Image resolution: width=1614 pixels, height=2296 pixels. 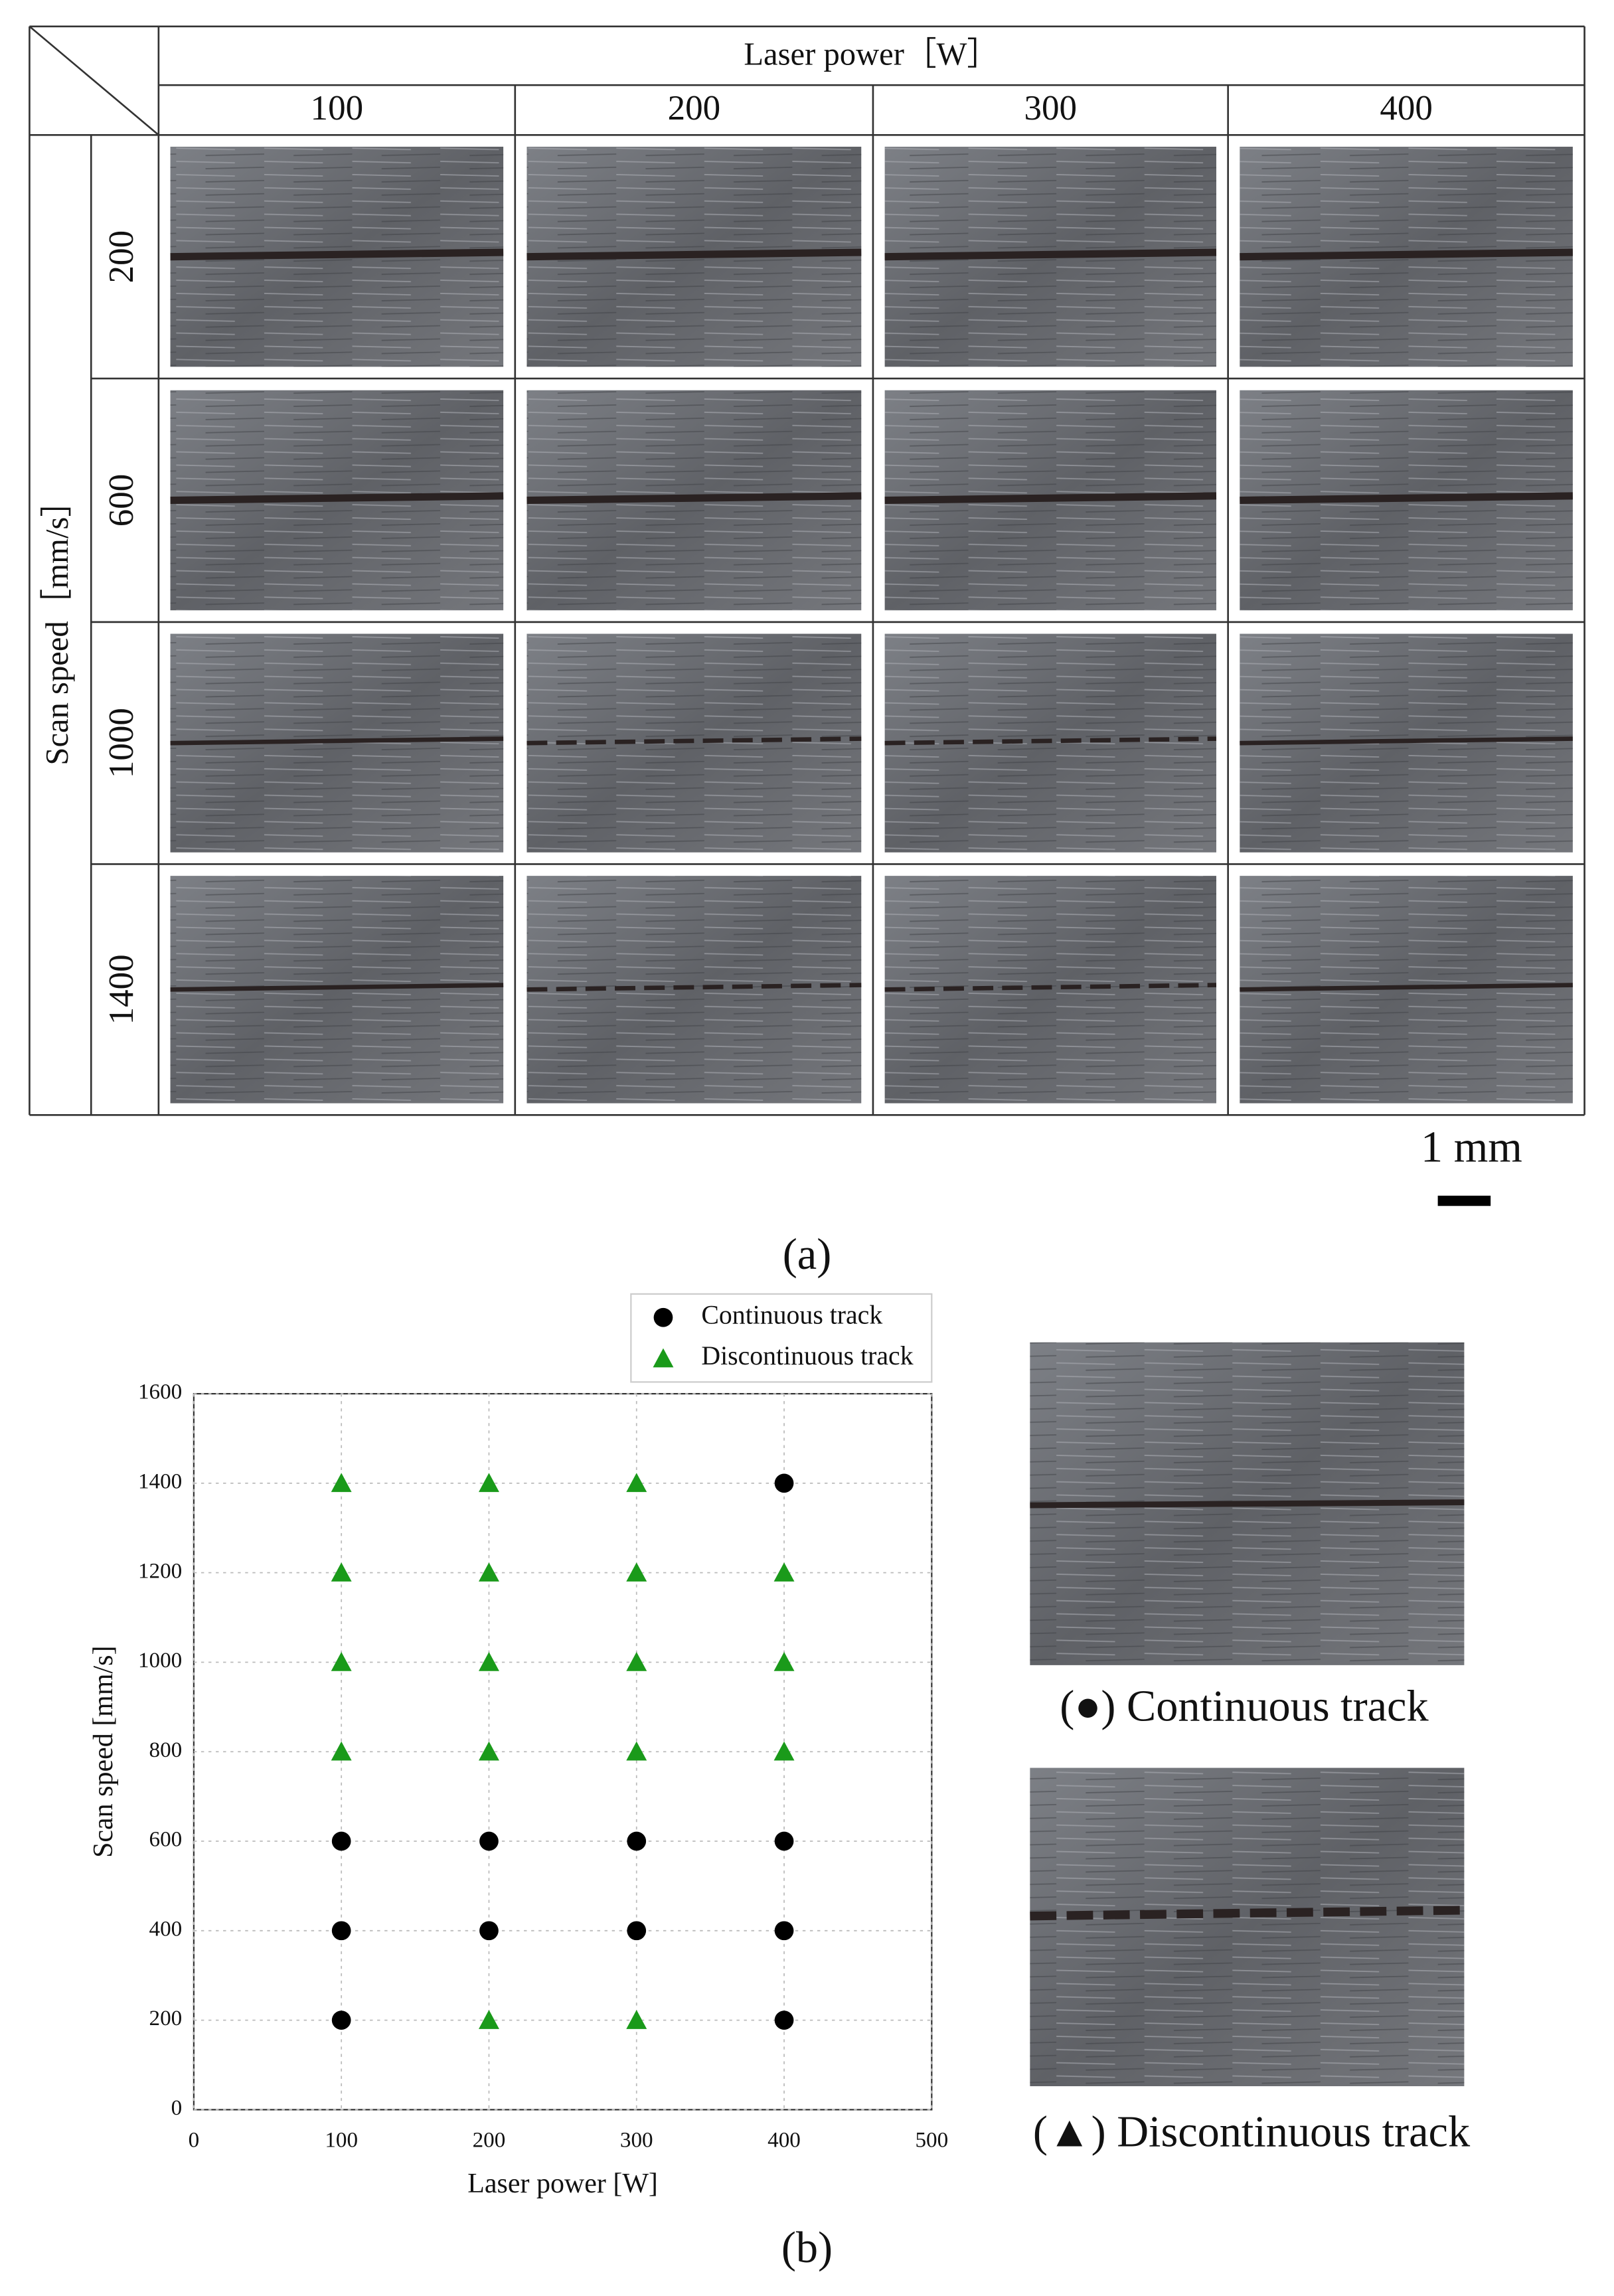 What do you see at coordinates (1252, 2131) in the screenshot?
I see `example-caption: (▲) Discontinuous track` at bounding box center [1252, 2131].